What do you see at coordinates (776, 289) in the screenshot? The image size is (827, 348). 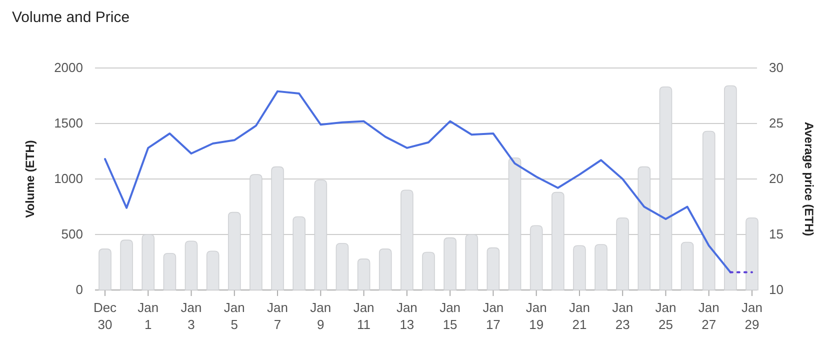 I see `y2-tick-label: 10` at bounding box center [776, 289].